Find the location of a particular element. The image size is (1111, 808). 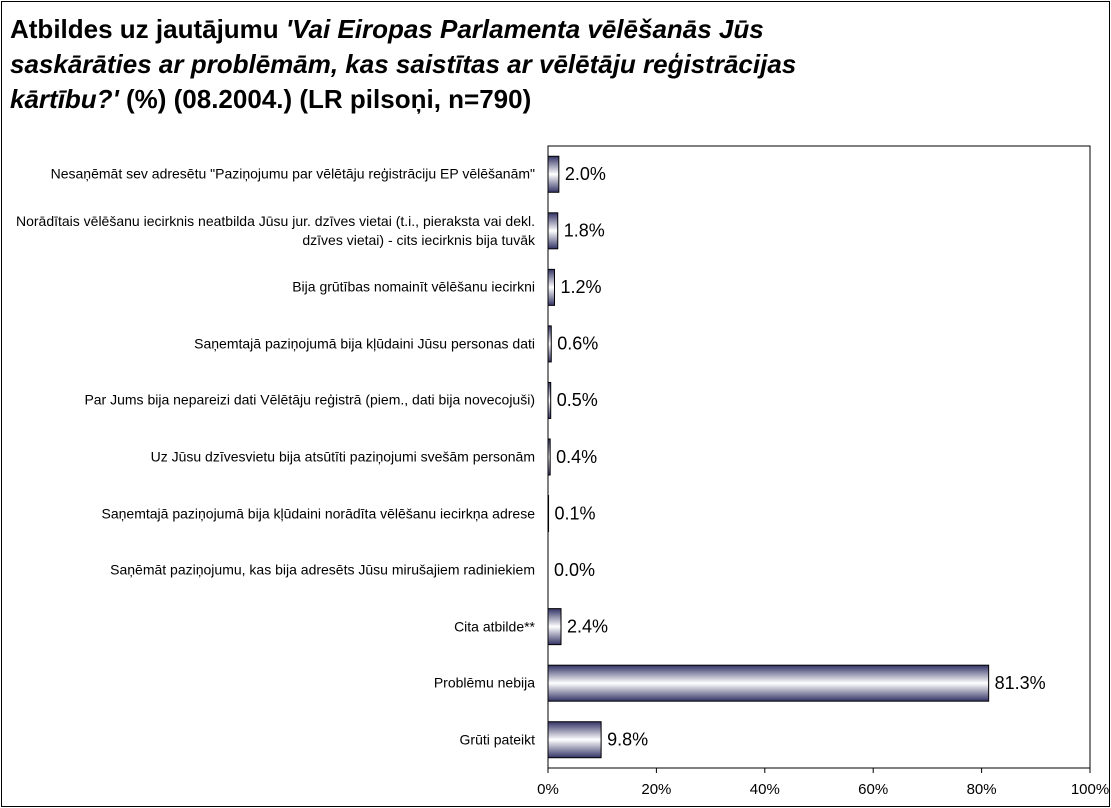

title-part: (%) (08.2004.) (LR pilsoņi, n=790) is located at coordinates (325, 99).